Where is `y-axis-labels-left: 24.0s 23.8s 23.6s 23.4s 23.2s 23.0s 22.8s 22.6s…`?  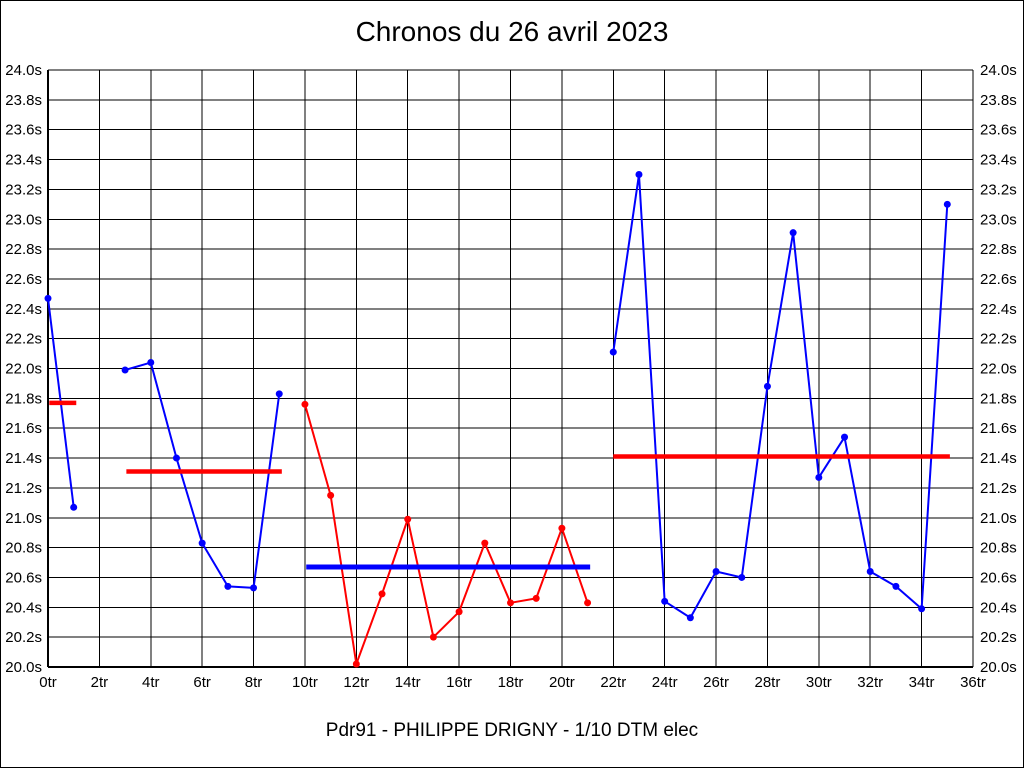
y-axis-labels-left: 24.0s 23.8s 23.6s 23.4s 23.2s 23.0s 22.8s 22.6s… is located at coordinates (23, 369).